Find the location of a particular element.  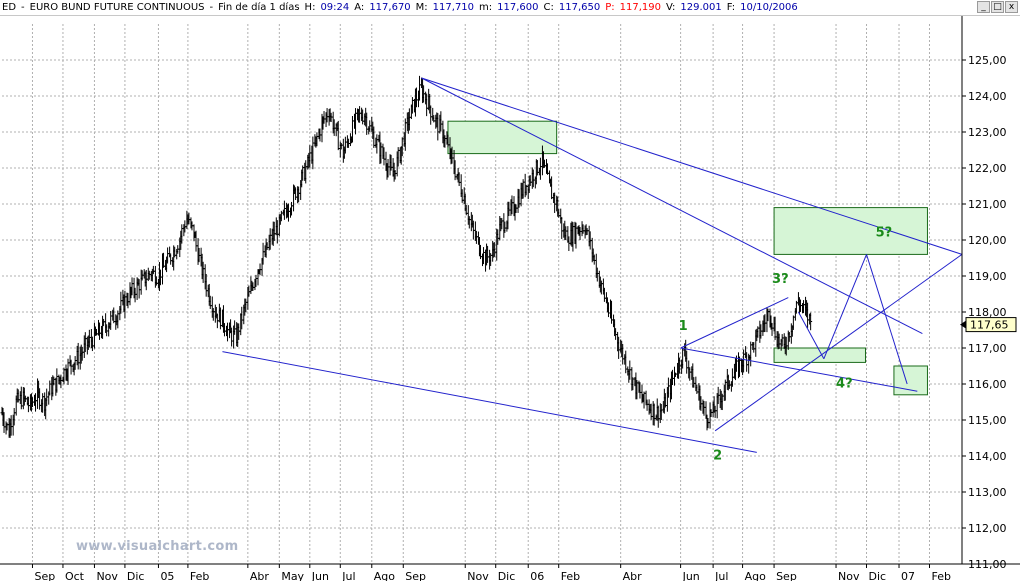

symbol: ED is located at coordinates (9, 7).